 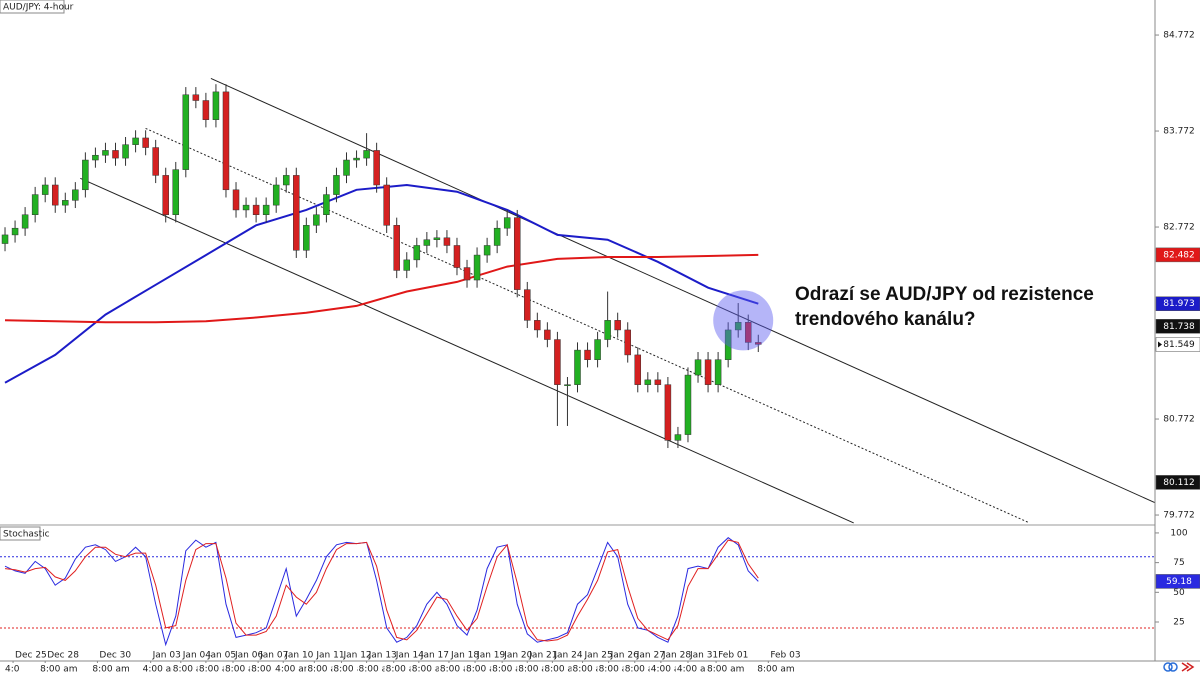 I want to click on price-marker-arrow, so click(x=1160, y=344).